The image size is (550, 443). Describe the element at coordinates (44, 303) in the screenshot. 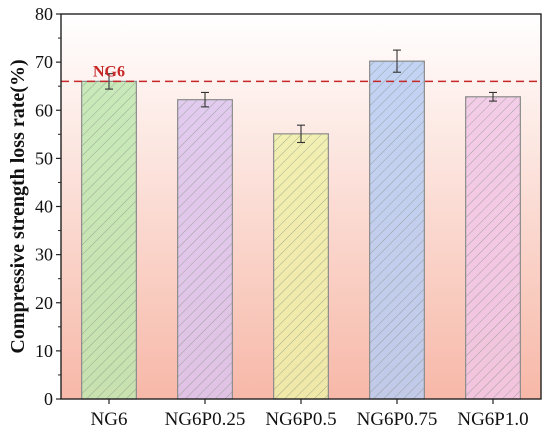

I see `y-tick-label: 20` at that location.